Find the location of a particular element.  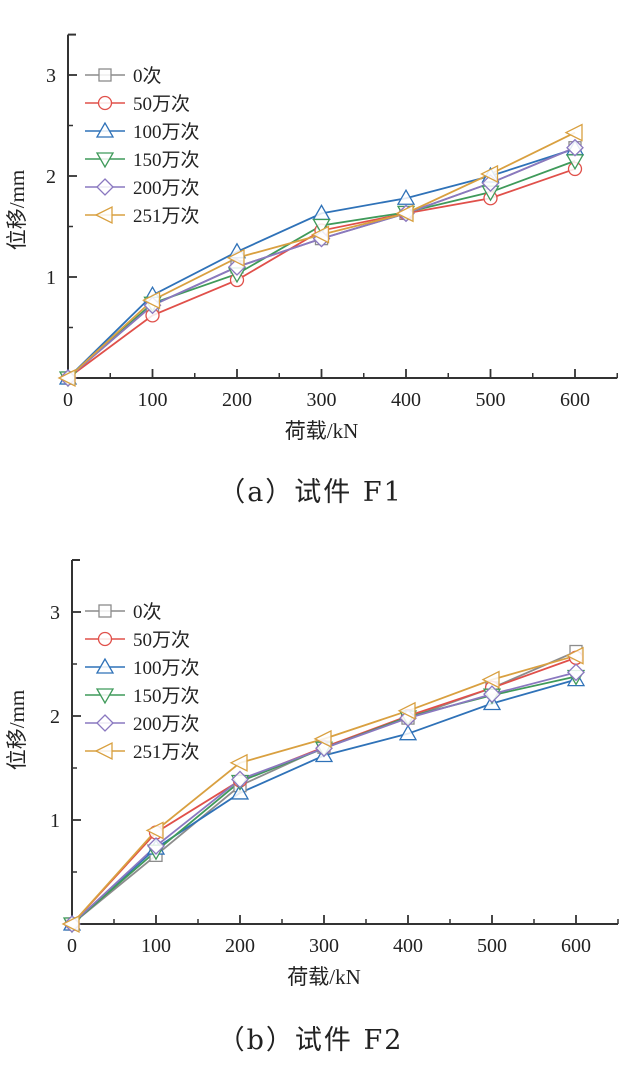

caption-b: （b）试件 F2 is located at coordinates (310, 1040).